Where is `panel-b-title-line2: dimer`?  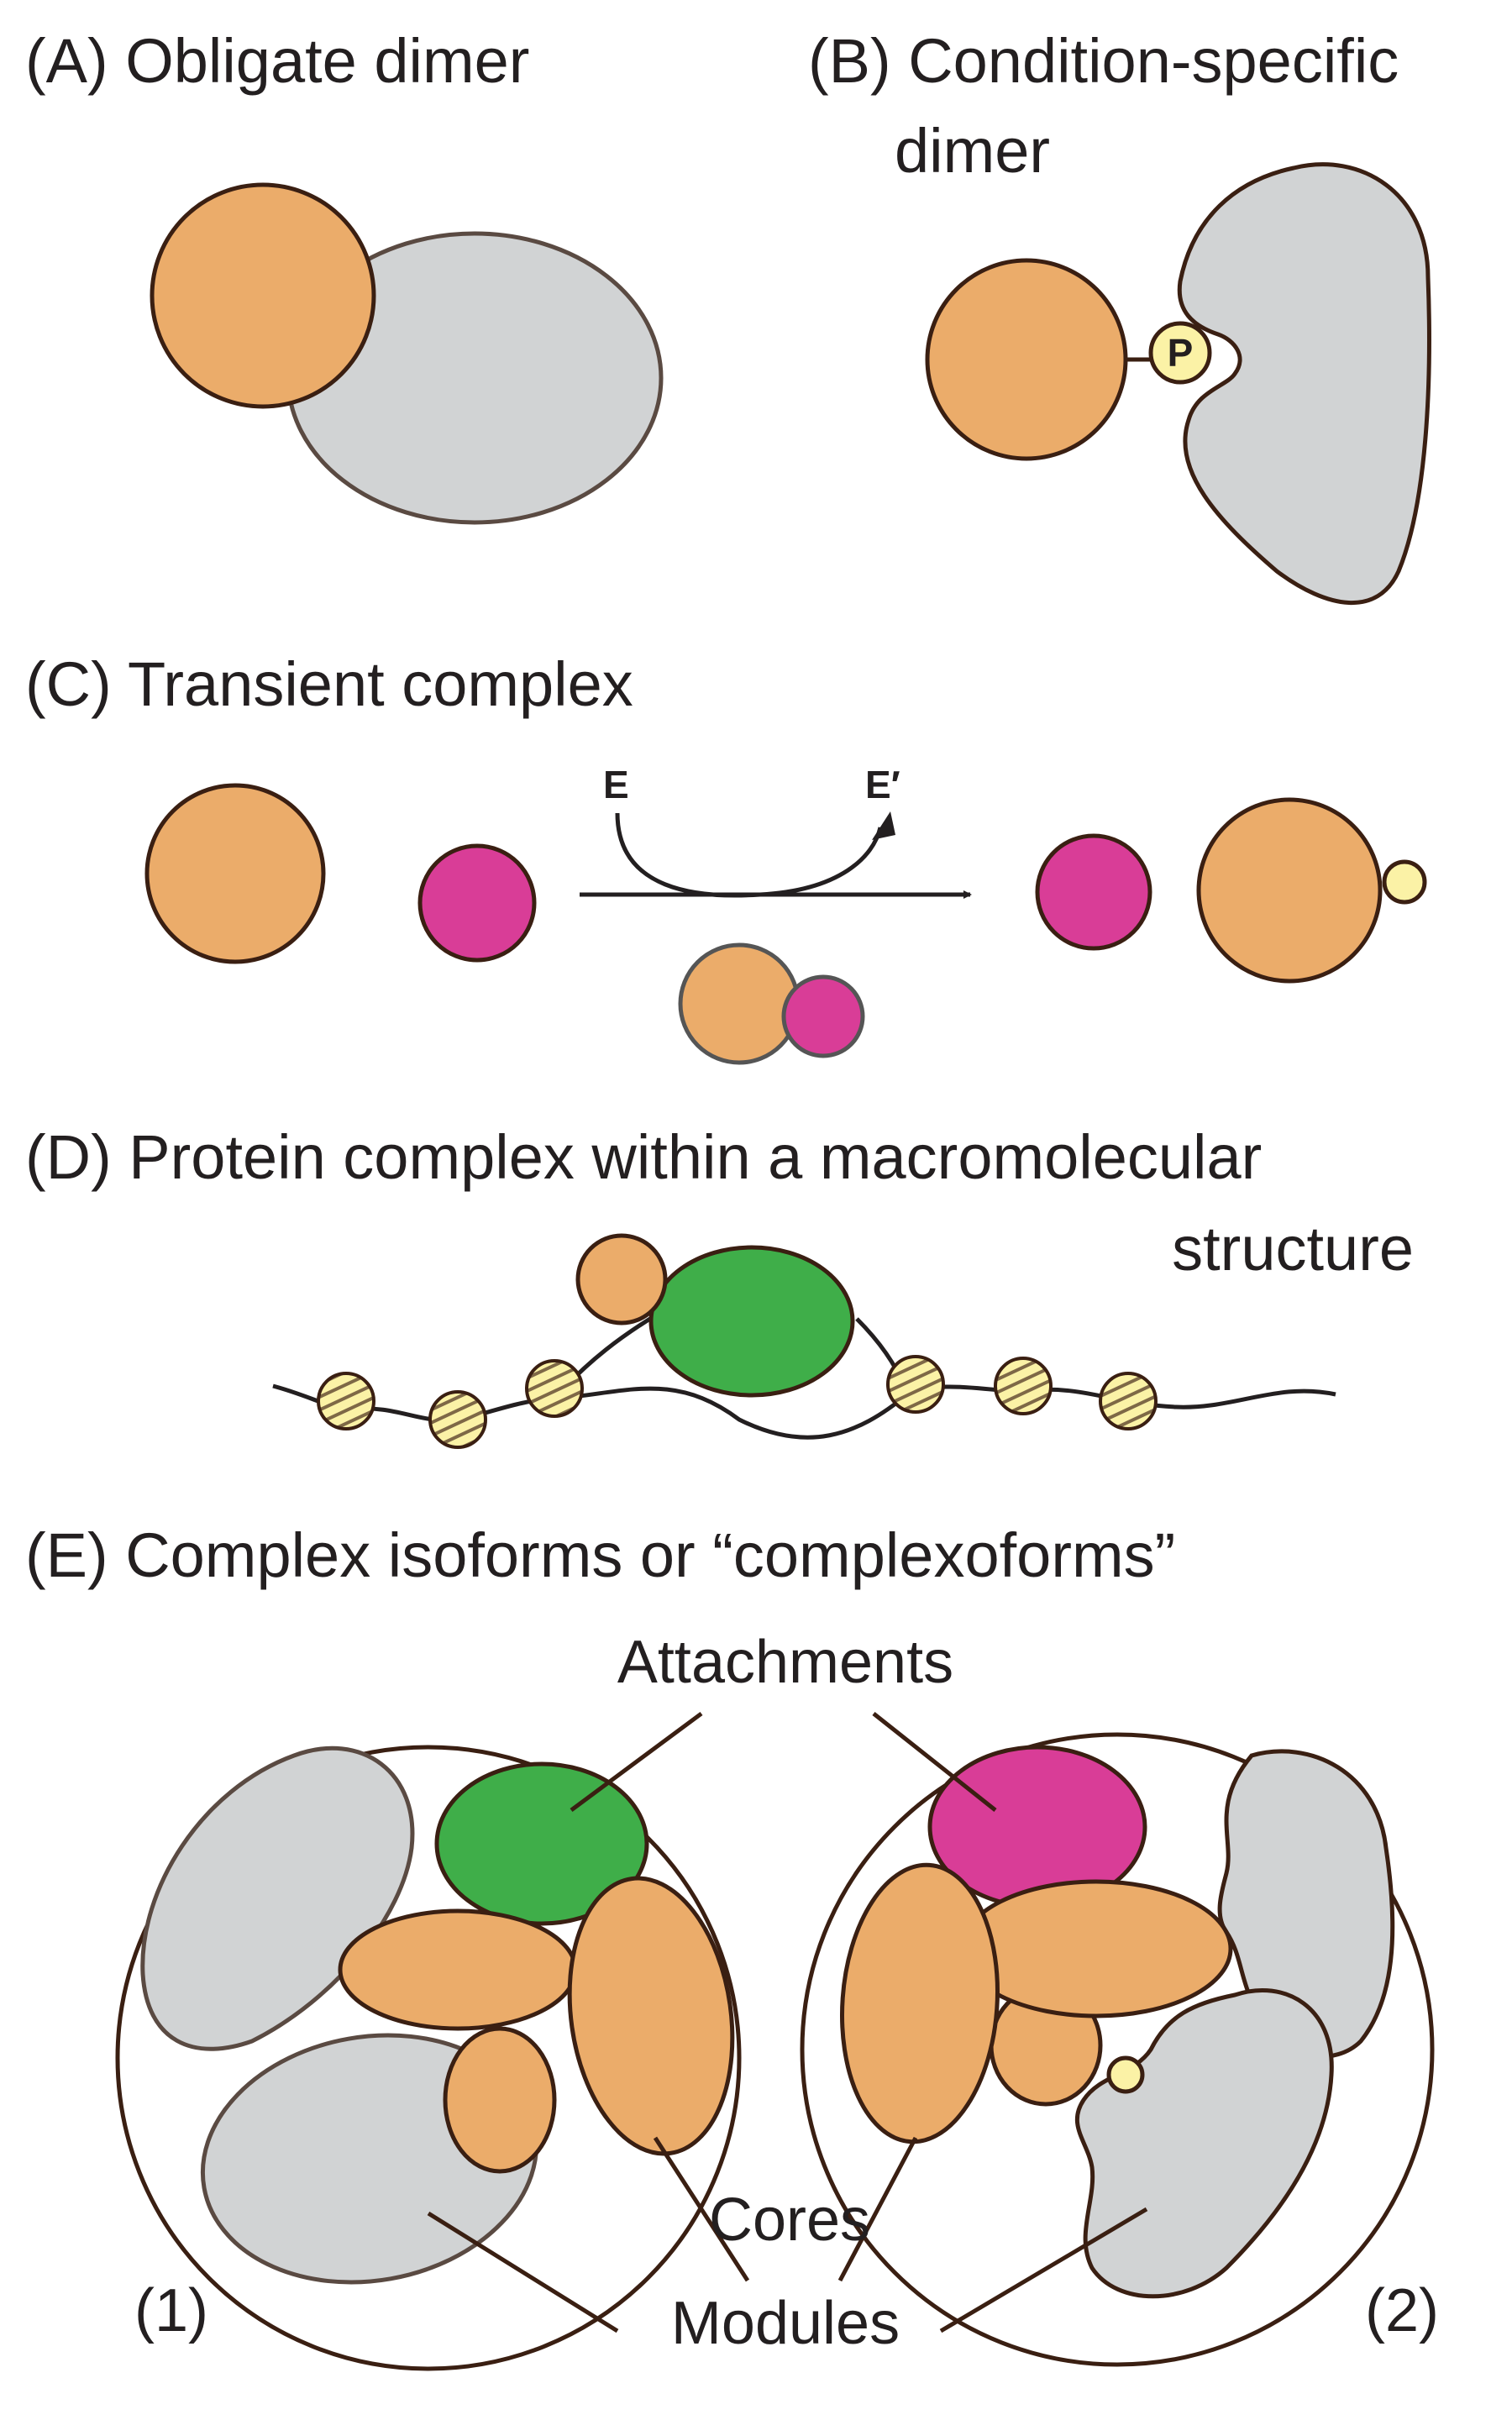
panel-b-title-line2: dimer is located at coordinates (972, 151).